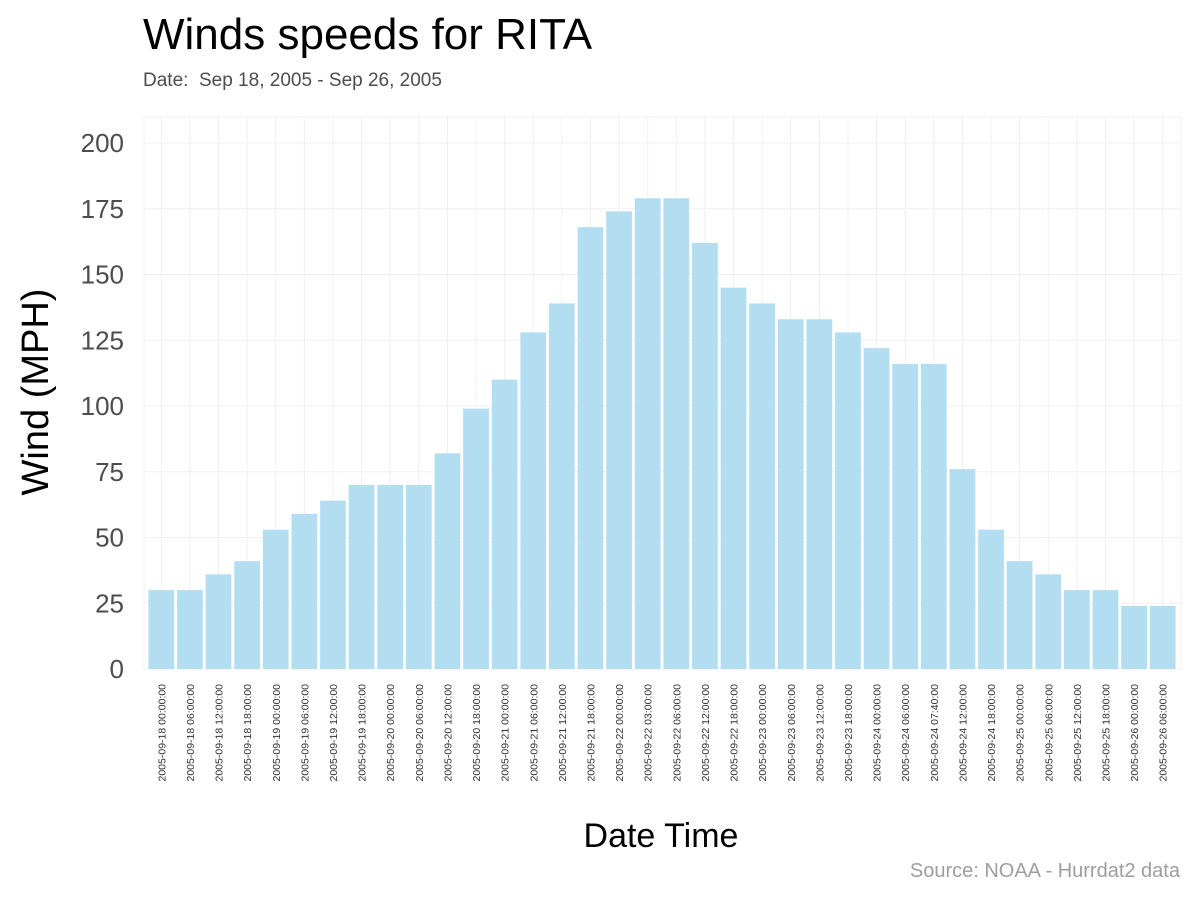 The height and width of the screenshot is (900, 1200). What do you see at coordinates (368, 34) in the screenshot?
I see `chart-title: Winds speeds for RITA` at bounding box center [368, 34].